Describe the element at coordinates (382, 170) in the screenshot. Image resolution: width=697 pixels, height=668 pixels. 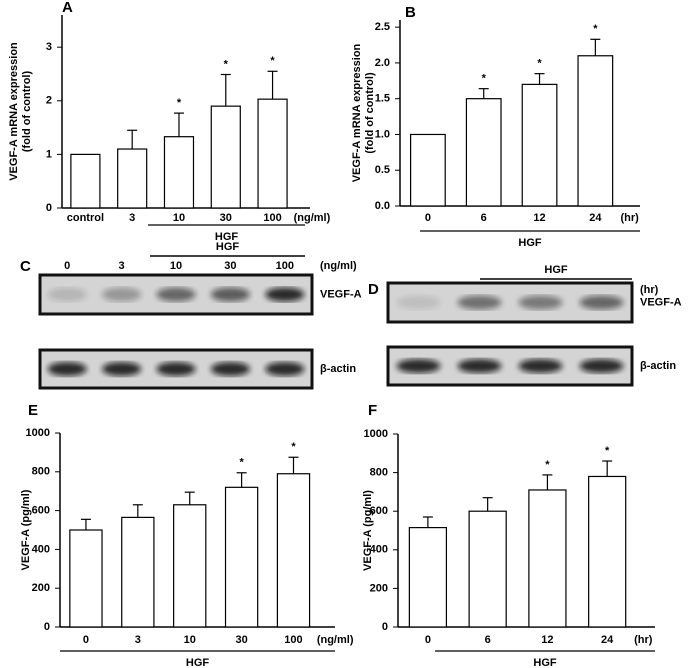
I see `y-tick-label: 0.5` at that location.